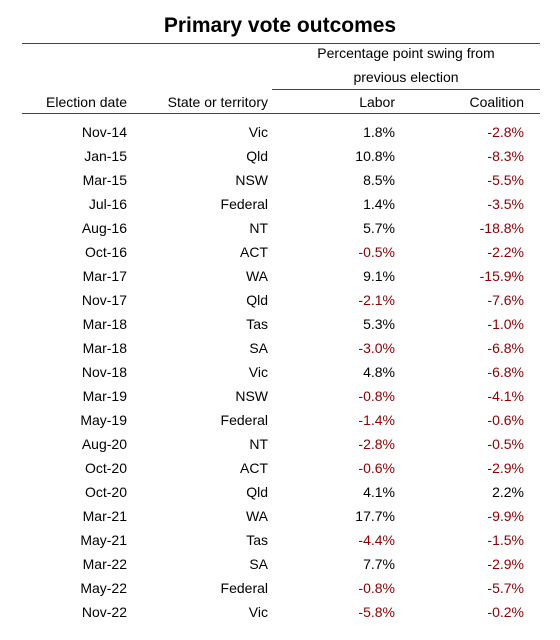 This screenshot has height=640, width=560. Describe the element at coordinates (505, 300) in the screenshot. I see `cell-value: -7.6%` at that location.